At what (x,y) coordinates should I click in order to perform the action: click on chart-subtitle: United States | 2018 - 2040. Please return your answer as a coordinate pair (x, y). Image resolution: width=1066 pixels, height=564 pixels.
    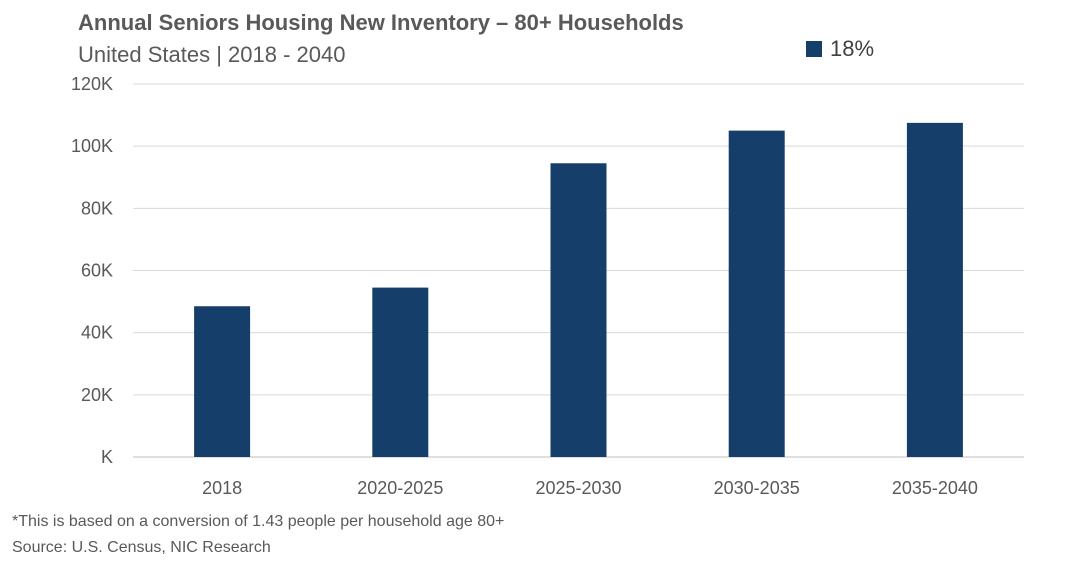
    Looking at the image, I should click on (212, 54).